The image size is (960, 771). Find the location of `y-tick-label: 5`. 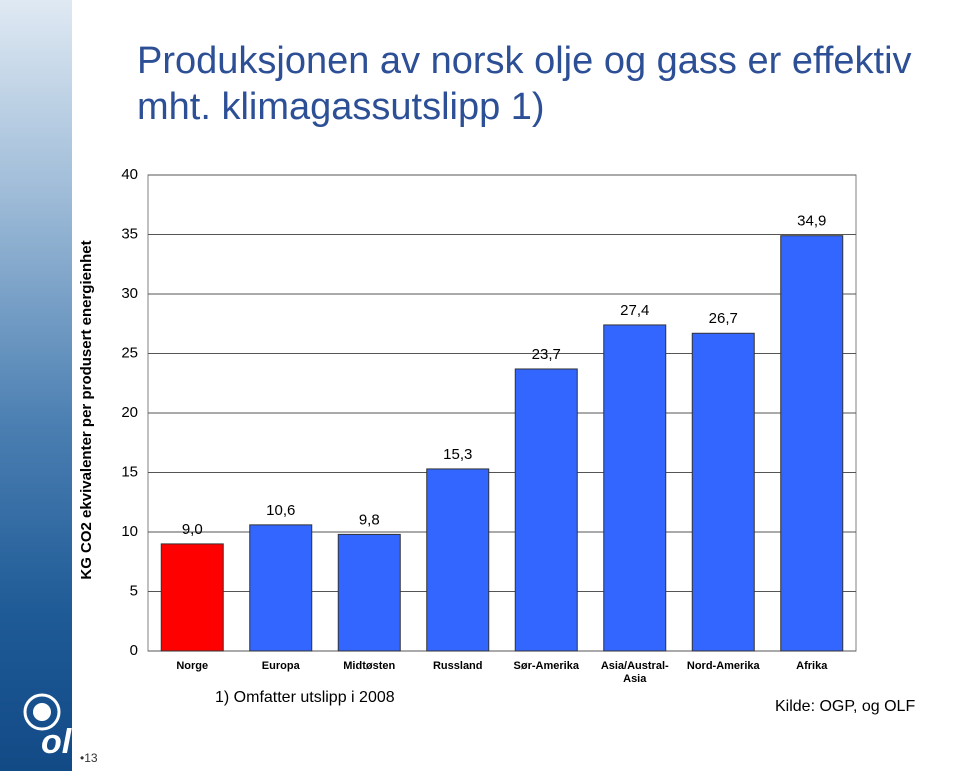

y-tick-label: 5 is located at coordinates (134, 590).